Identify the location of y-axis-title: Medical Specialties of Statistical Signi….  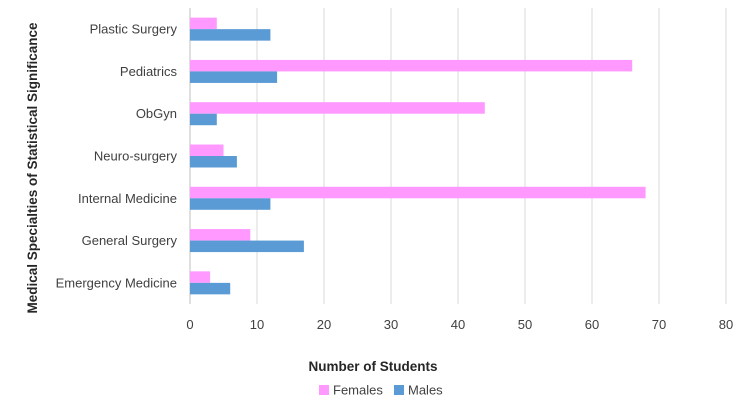
(32, 168).